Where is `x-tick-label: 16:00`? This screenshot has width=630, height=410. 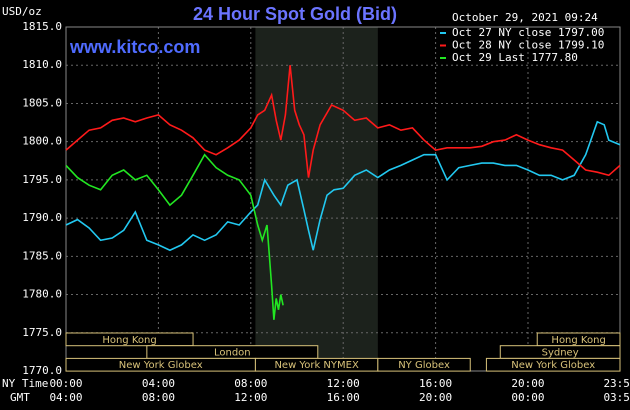 x-tick-label: 16:00 is located at coordinates (435, 383).